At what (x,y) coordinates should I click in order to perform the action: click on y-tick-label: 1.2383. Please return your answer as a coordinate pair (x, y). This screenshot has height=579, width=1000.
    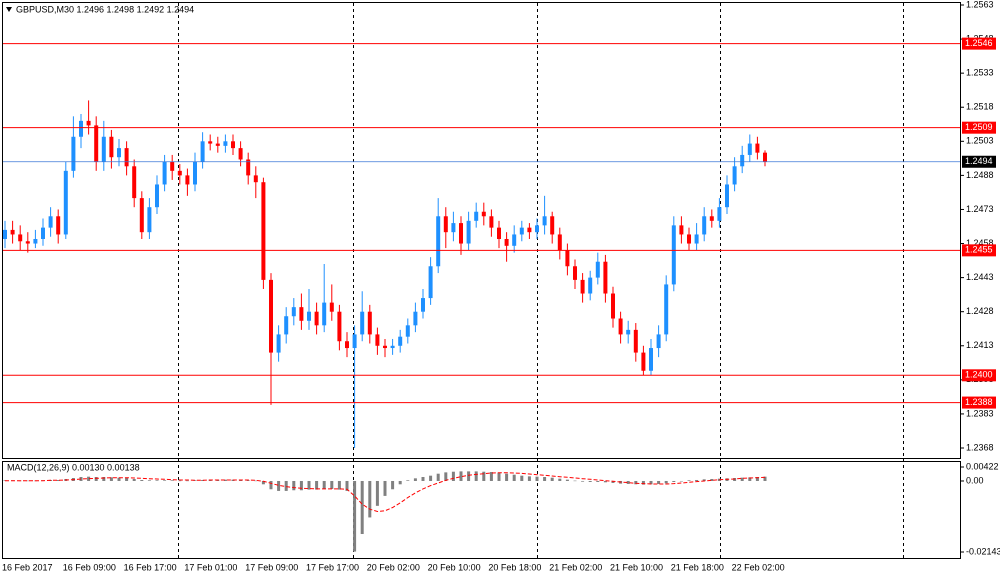
    Looking at the image, I should click on (980, 413).